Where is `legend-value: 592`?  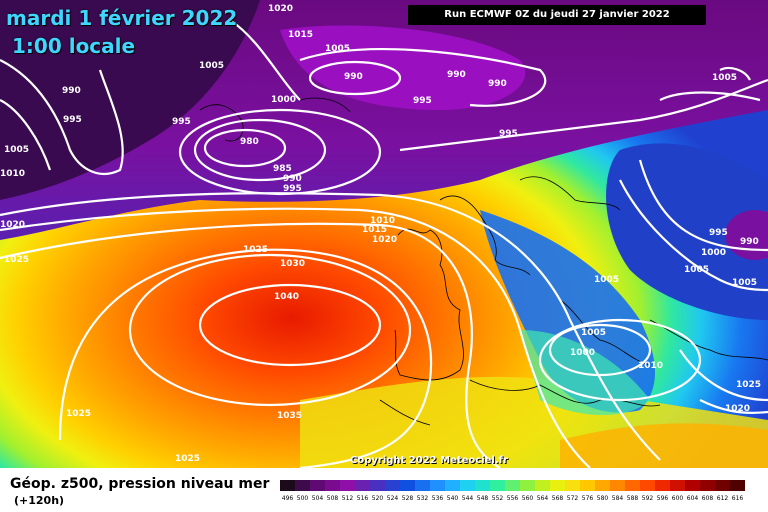
legend-value: 592 is located at coordinates (648, 498).